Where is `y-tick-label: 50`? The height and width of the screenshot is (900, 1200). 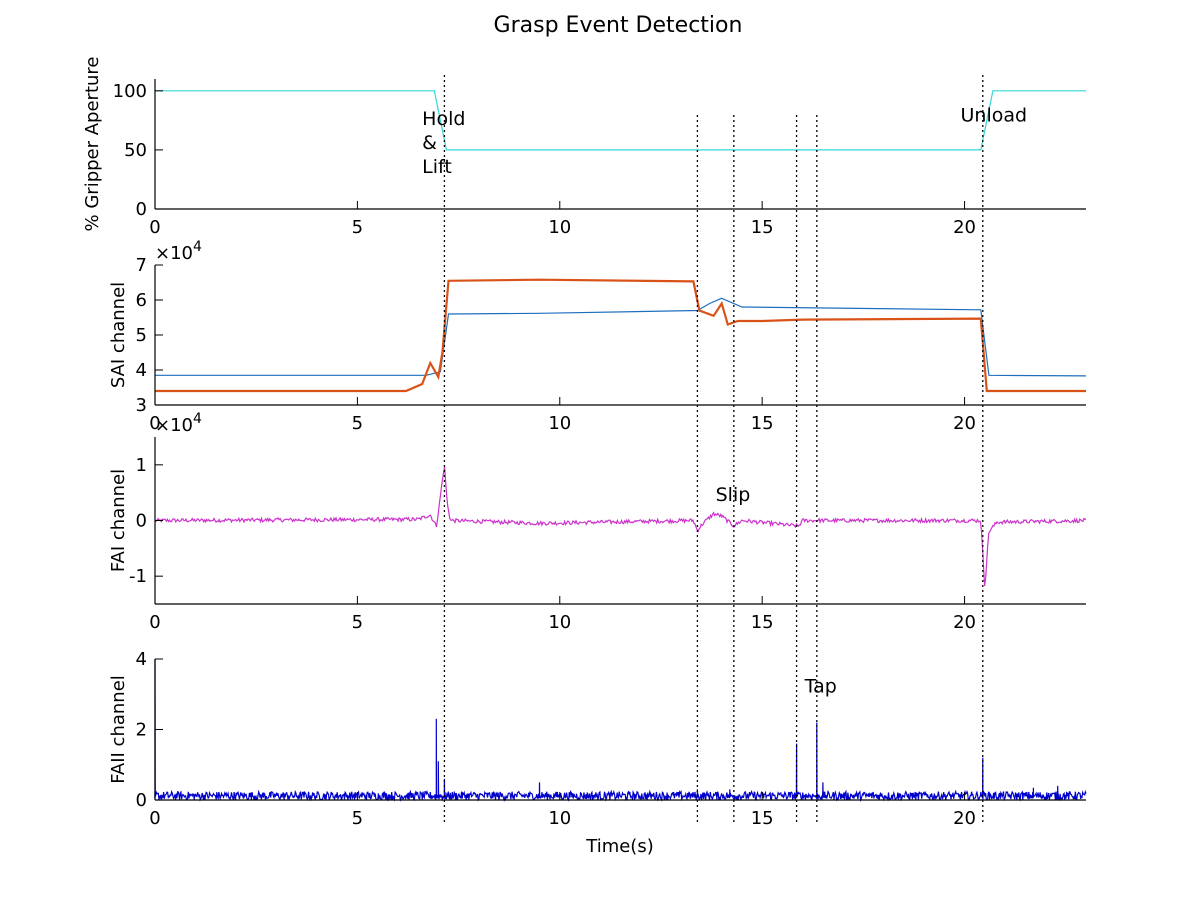
y-tick-label: 50 is located at coordinates (135, 150).